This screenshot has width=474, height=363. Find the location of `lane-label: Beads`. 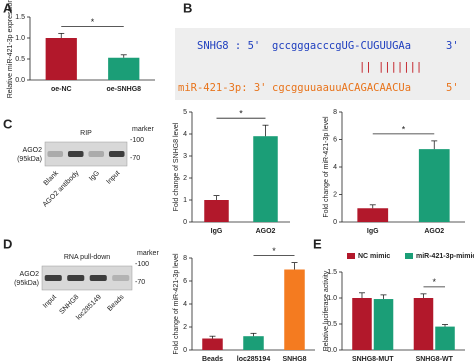

lane-label: Beads is located at coordinates (115, 302).